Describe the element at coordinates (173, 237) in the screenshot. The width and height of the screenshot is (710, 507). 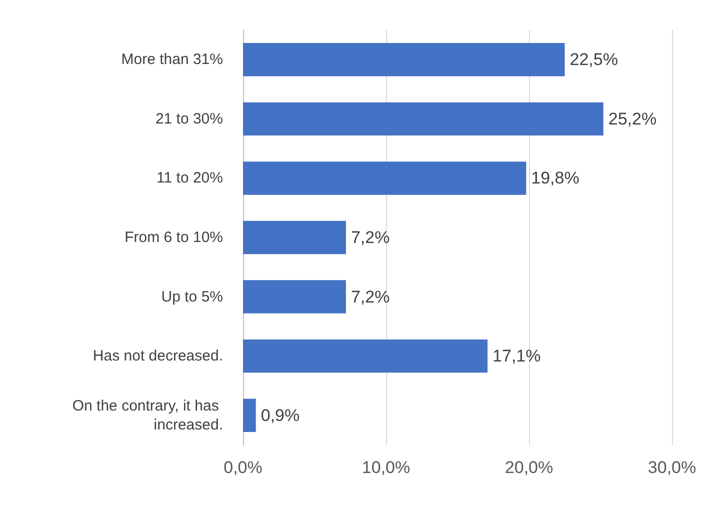
I see `y-tick-label: From 6 to 10%` at that location.